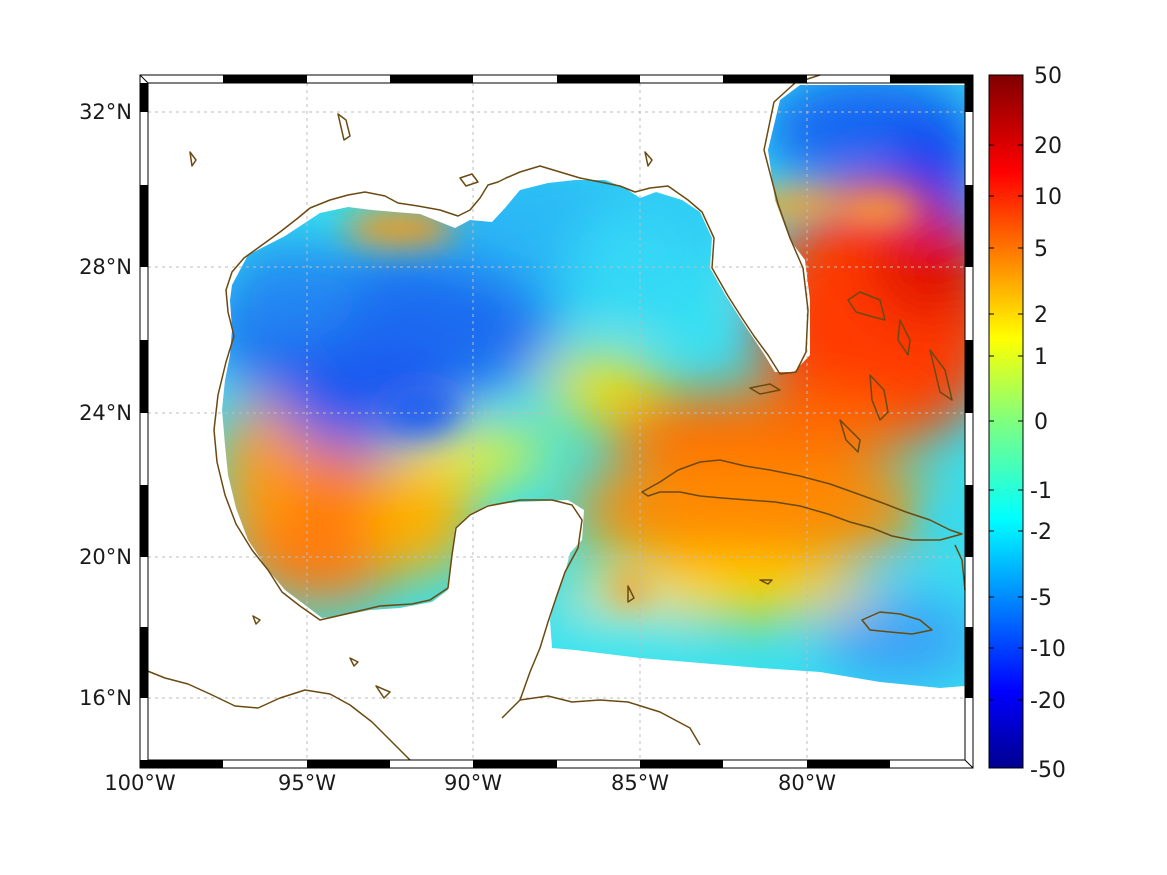 Image resolution: width=1167 pixels, height=875 pixels. Describe the element at coordinates (1048, 649) in the screenshot. I see `colorbar-tick-label: -10` at that location.